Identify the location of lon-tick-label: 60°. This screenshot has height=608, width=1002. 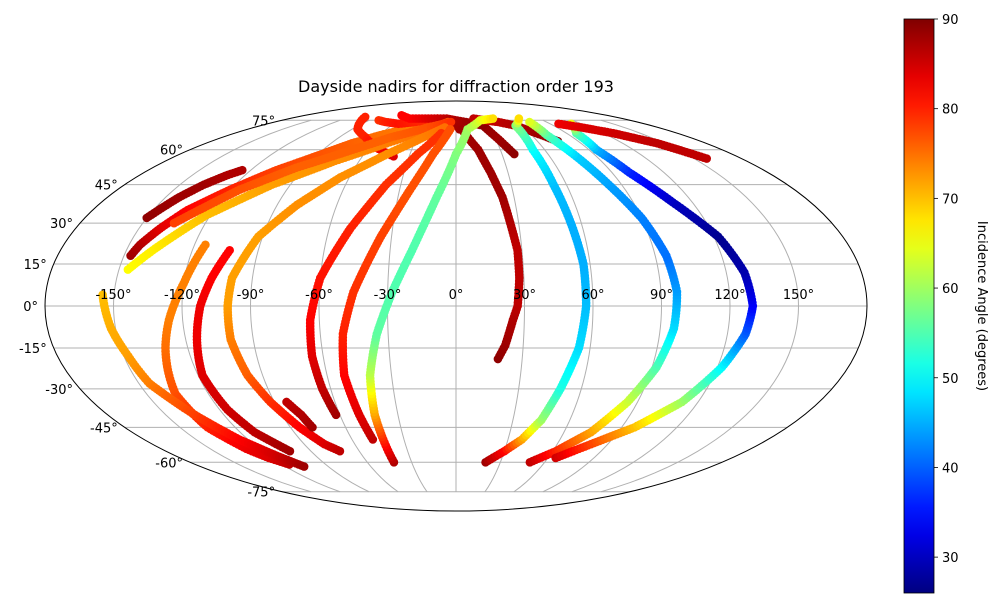
(592, 295).